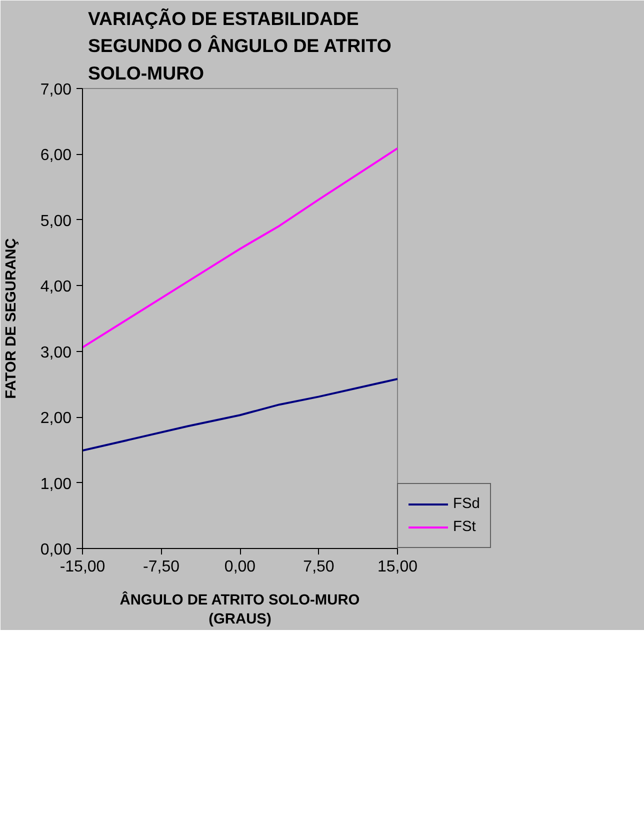  What do you see at coordinates (11, 318) in the screenshot?
I see `y-axis-title: FATOR DE SEGURANÇ` at bounding box center [11, 318].